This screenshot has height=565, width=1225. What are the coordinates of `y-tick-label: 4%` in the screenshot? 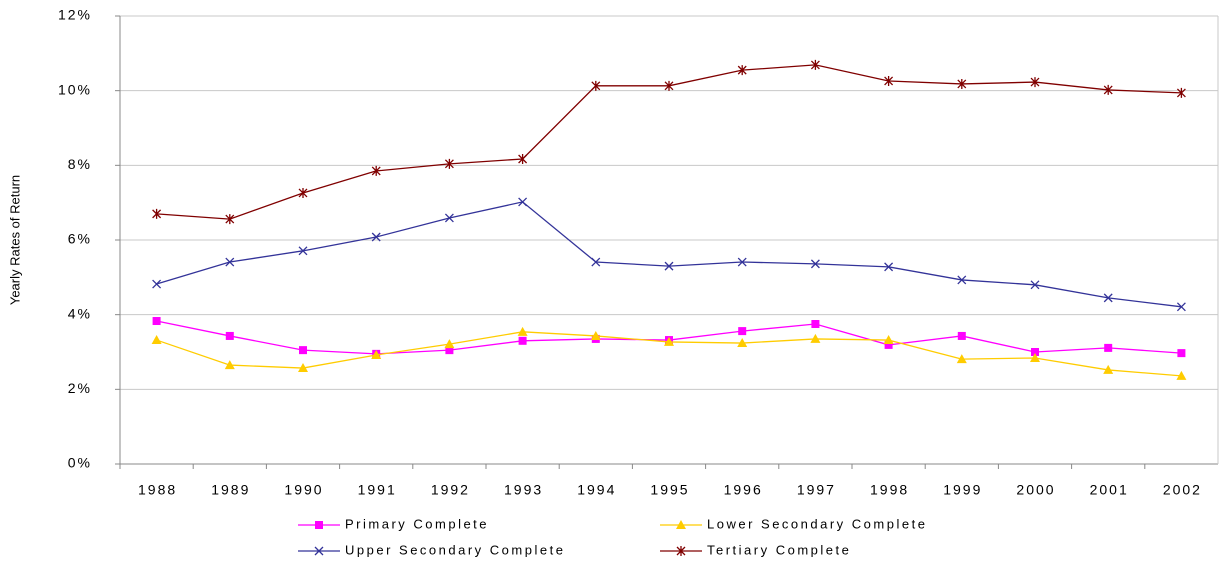 It's located at (80, 313).